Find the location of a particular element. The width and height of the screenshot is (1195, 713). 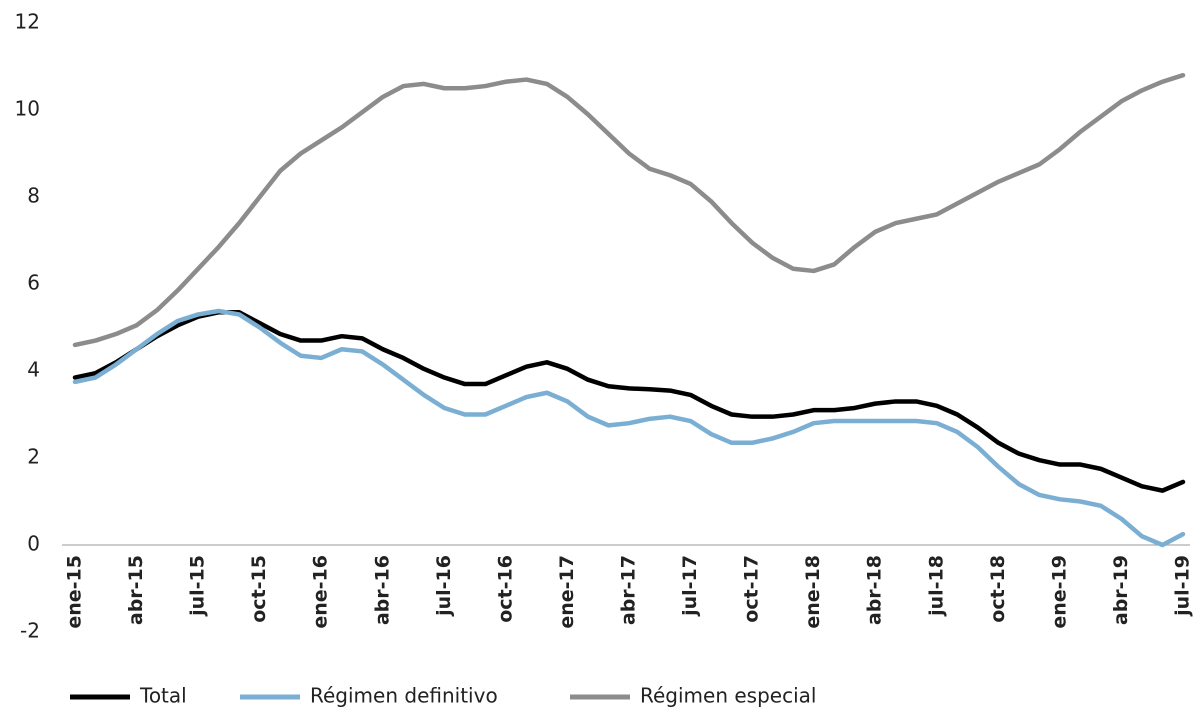

y-tick-label: 4 is located at coordinates (33, 370).